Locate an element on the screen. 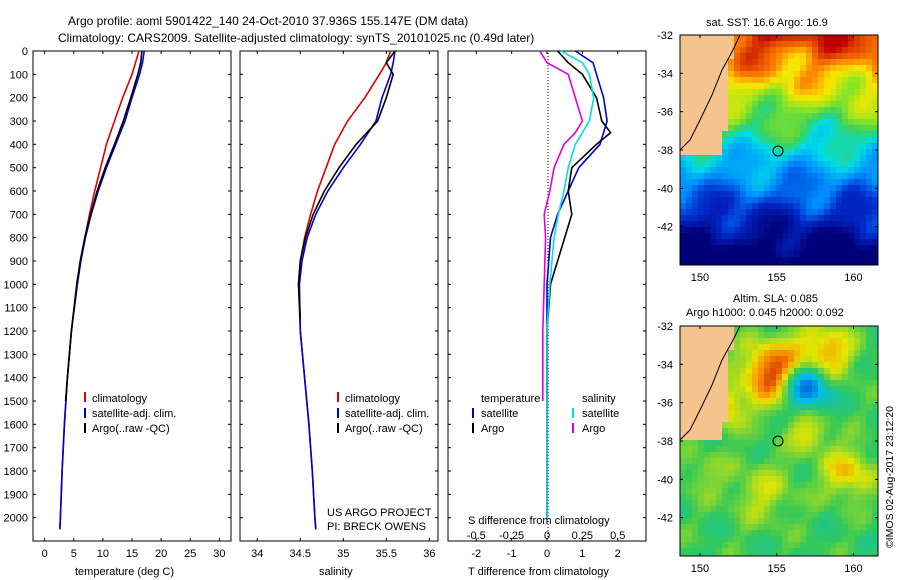 The width and height of the screenshot is (900, 580). x-tick-label: 36 is located at coordinates (429, 554).